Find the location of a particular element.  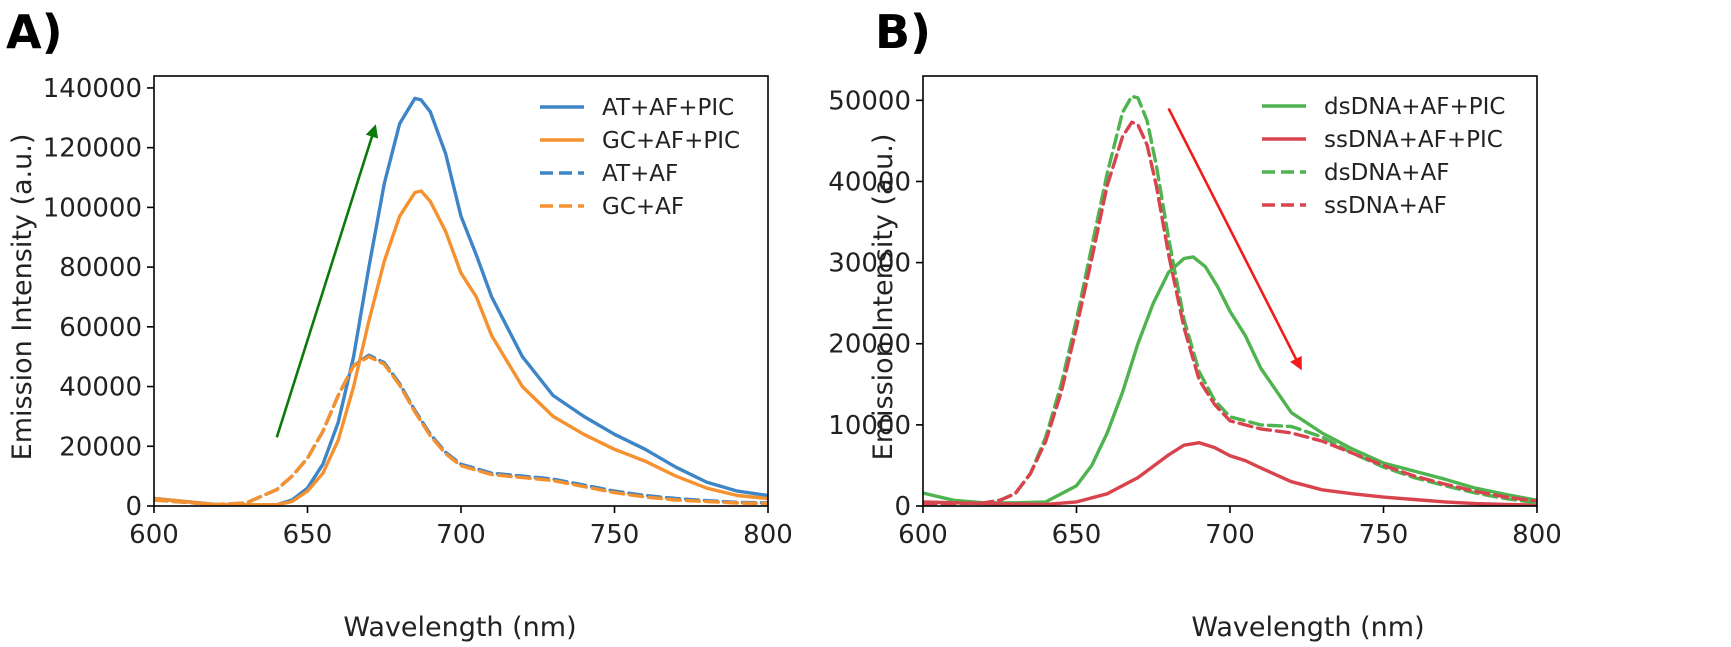

panel-a-arrow is located at coordinates (327, 281).